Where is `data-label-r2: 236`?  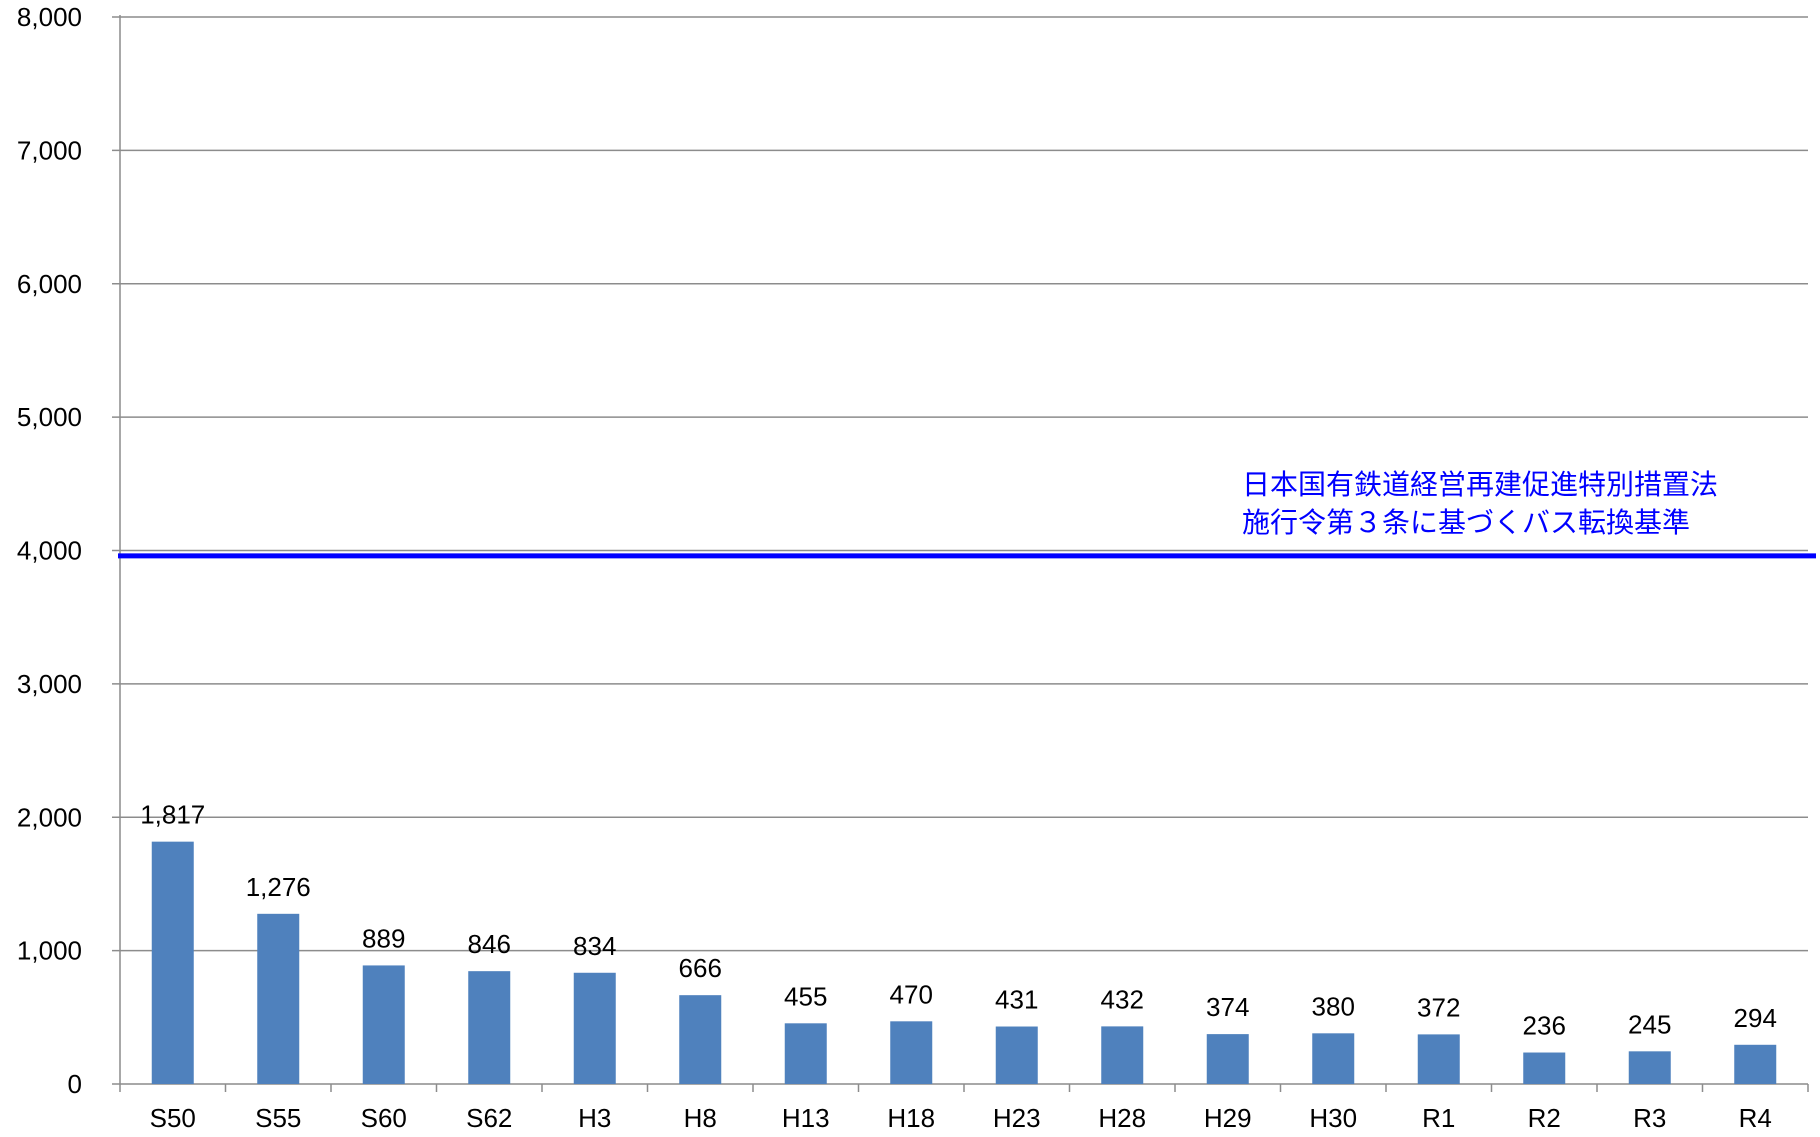 data-label-r2: 236 is located at coordinates (1544, 1026).